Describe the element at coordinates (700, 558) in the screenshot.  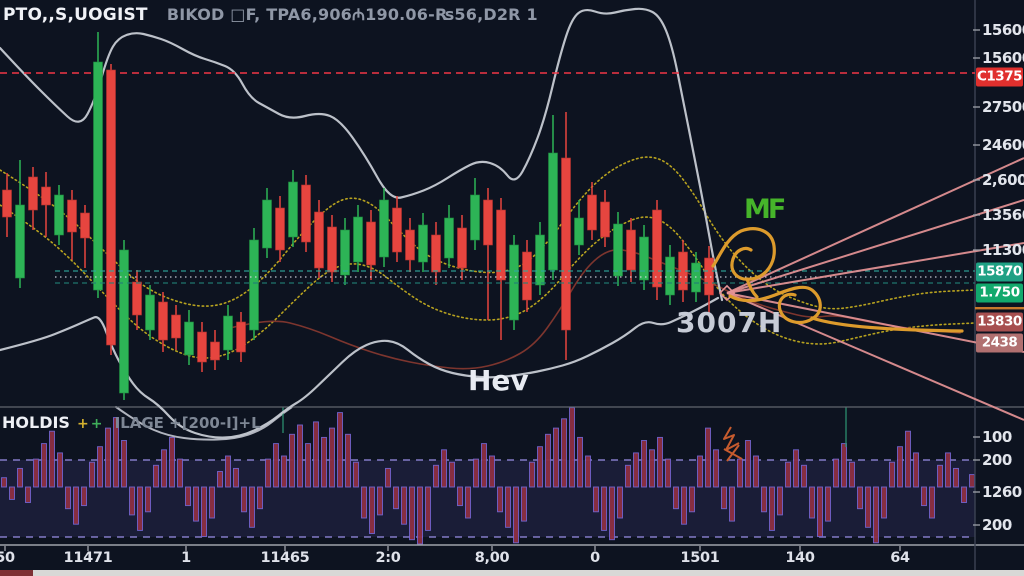
I see `time-axis-label: 1501` at that location.